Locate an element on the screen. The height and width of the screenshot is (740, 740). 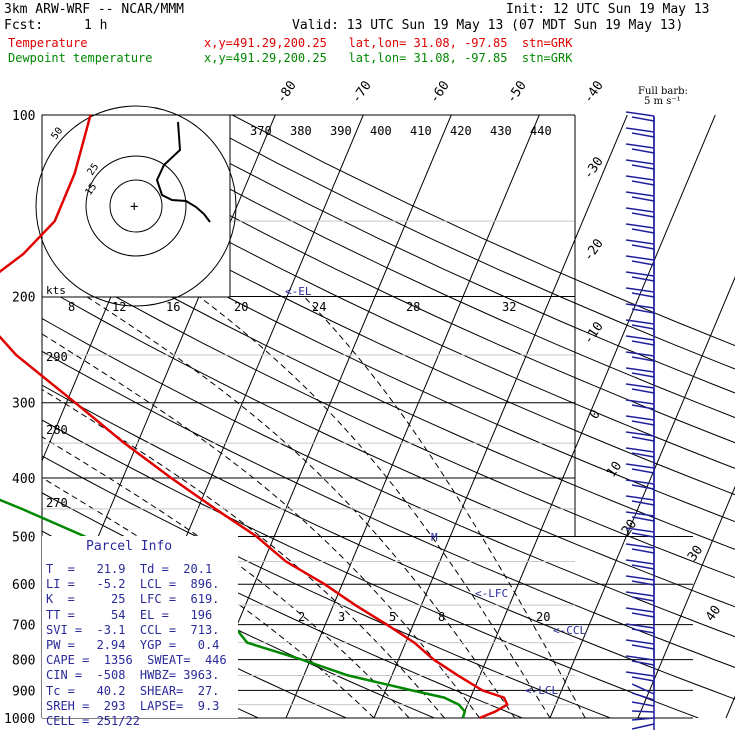
parcel-info-line: CAPE = 1356 SWEAT= 446 is located at coordinates (136, 660).